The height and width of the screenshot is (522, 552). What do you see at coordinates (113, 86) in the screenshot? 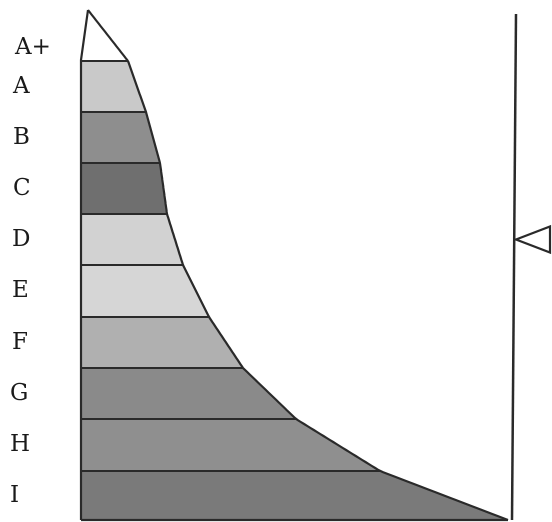
I see `grade-band-a` at bounding box center [113, 86].